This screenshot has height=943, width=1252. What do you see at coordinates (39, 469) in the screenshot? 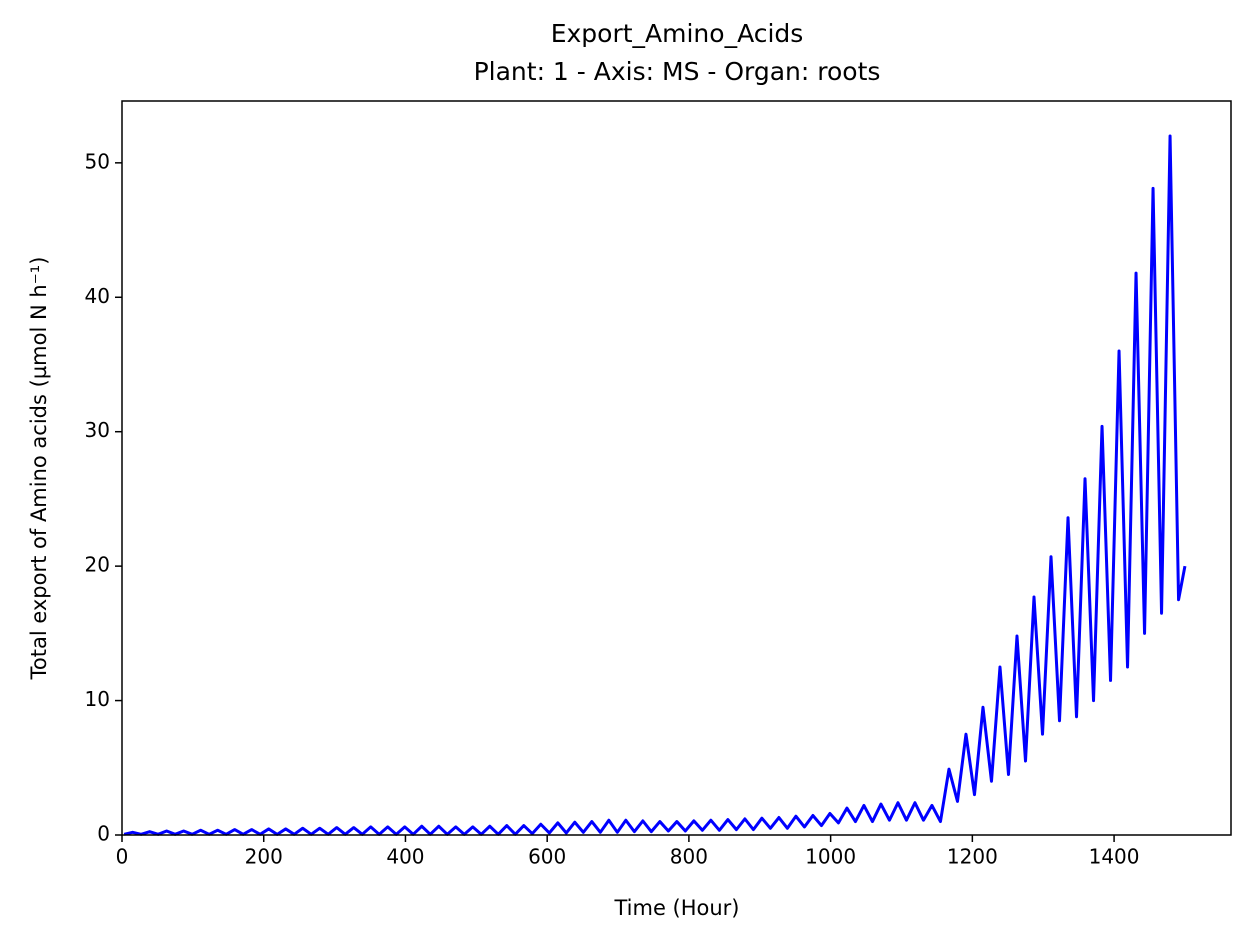
I see `y-axis-label: Total export of Amino acids (µmol N h⁻¹)` at bounding box center [39, 469].